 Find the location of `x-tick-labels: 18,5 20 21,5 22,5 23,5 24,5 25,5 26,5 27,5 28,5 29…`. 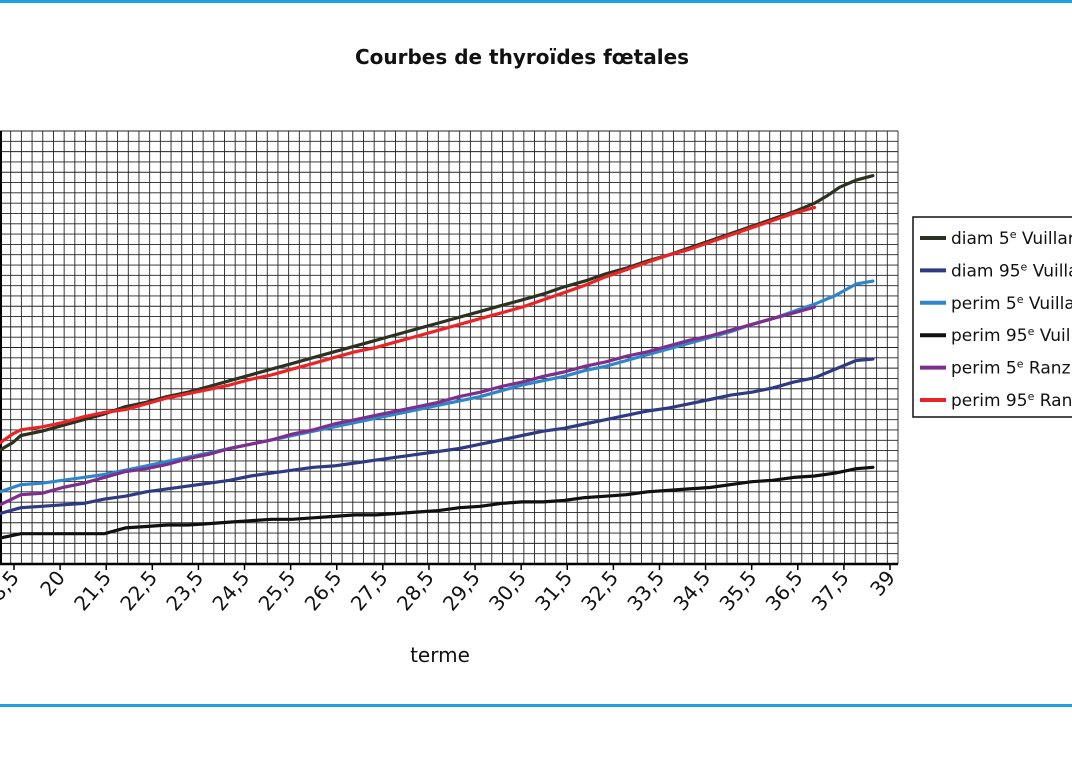

x-tick-labels: 18,5 20 21,5 22,5 23,5 24,5 25,5 26,5 27,5 28,5 29… is located at coordinates (450, 591).